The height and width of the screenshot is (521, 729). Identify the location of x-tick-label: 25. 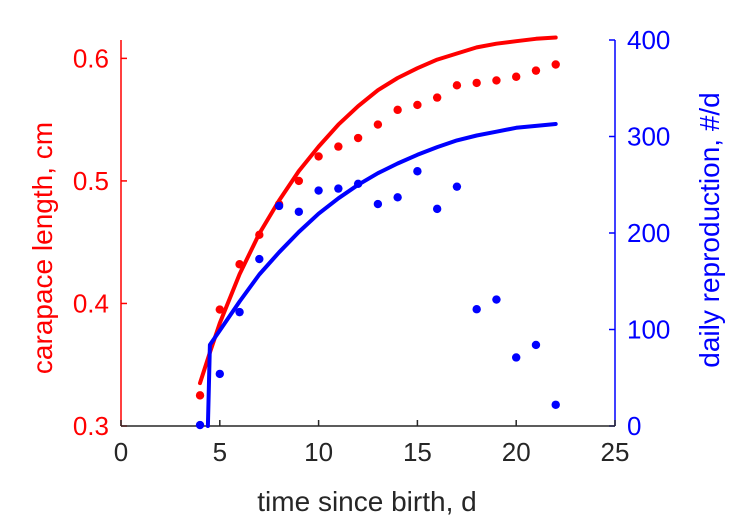
(615, 452).